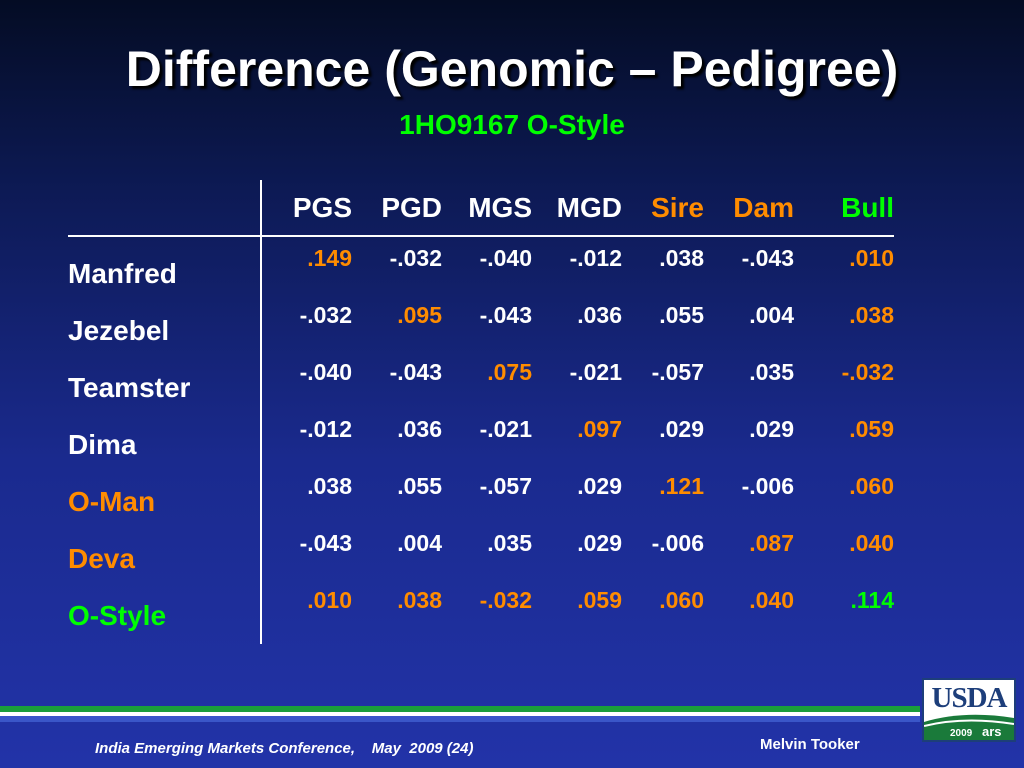 The width and height of the screenshot is (1024, 768). Describe the element at coordinates (460, 719) in the screenshot. I see `footer-stripe-blue` at that location.